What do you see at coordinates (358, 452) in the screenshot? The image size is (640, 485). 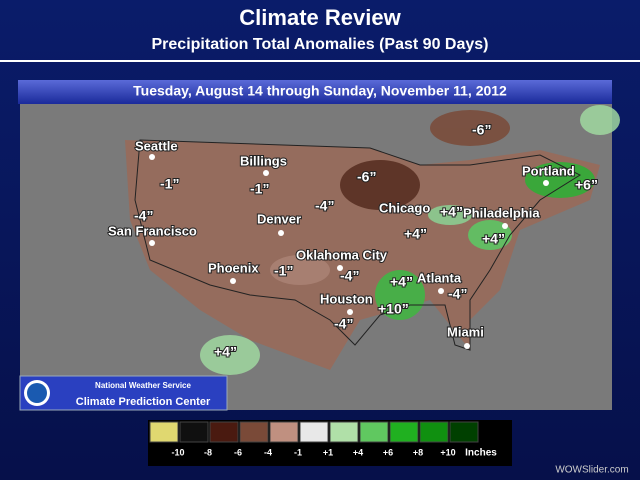 I see `legend-label: +4` at bounding box center [358, 452].